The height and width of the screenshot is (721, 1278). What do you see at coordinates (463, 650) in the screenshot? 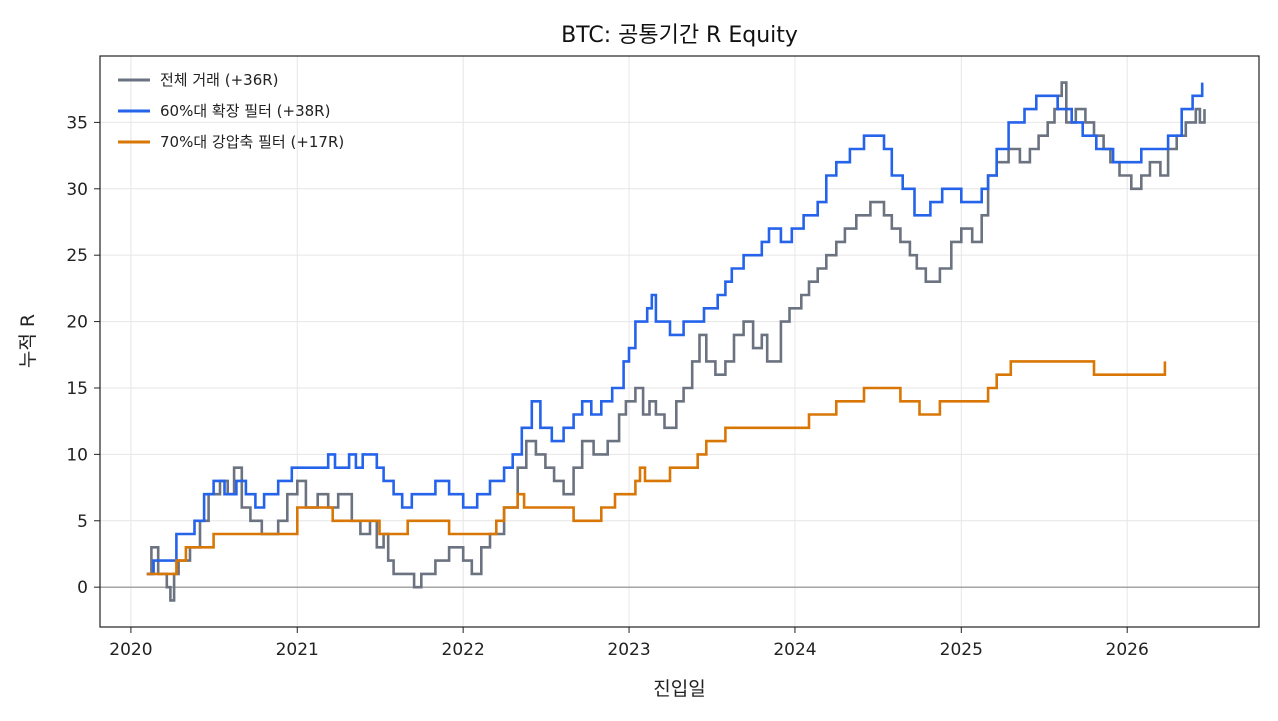
I see `x-tick-label: 2022` at bounding box center [463, 650].